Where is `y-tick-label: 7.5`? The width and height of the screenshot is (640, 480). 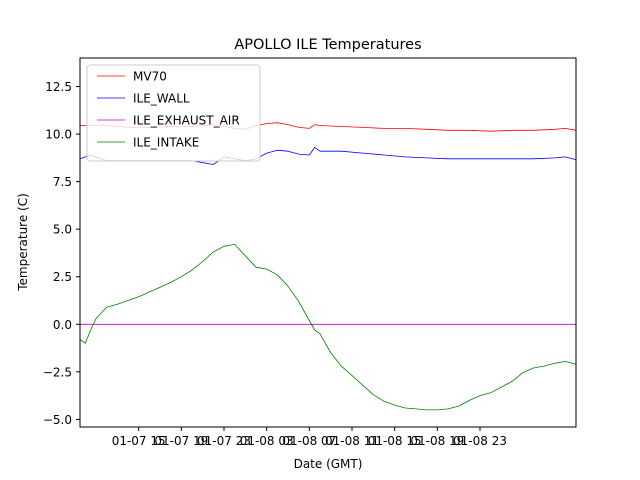 y-tick-label: 7.5 is located at coordinates (62, 182).